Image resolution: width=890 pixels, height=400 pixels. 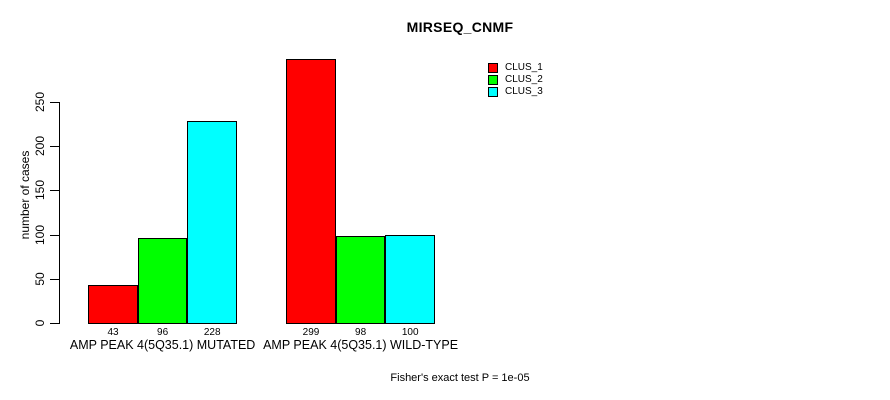 I want to click on y-tick-label: 50, so click(x=40, y=279).